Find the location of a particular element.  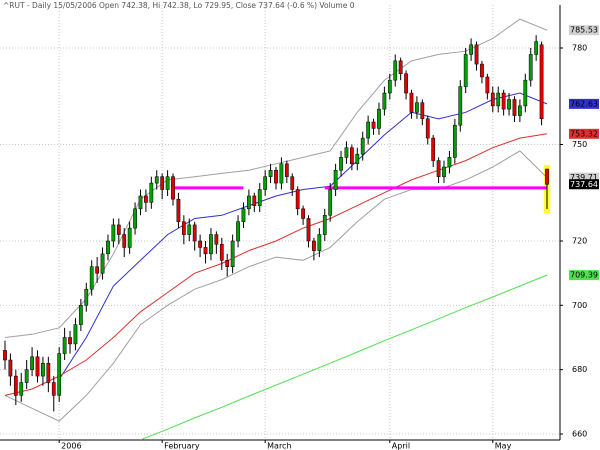

x-tick-label: 2006 is located at coordinates (71, 446).